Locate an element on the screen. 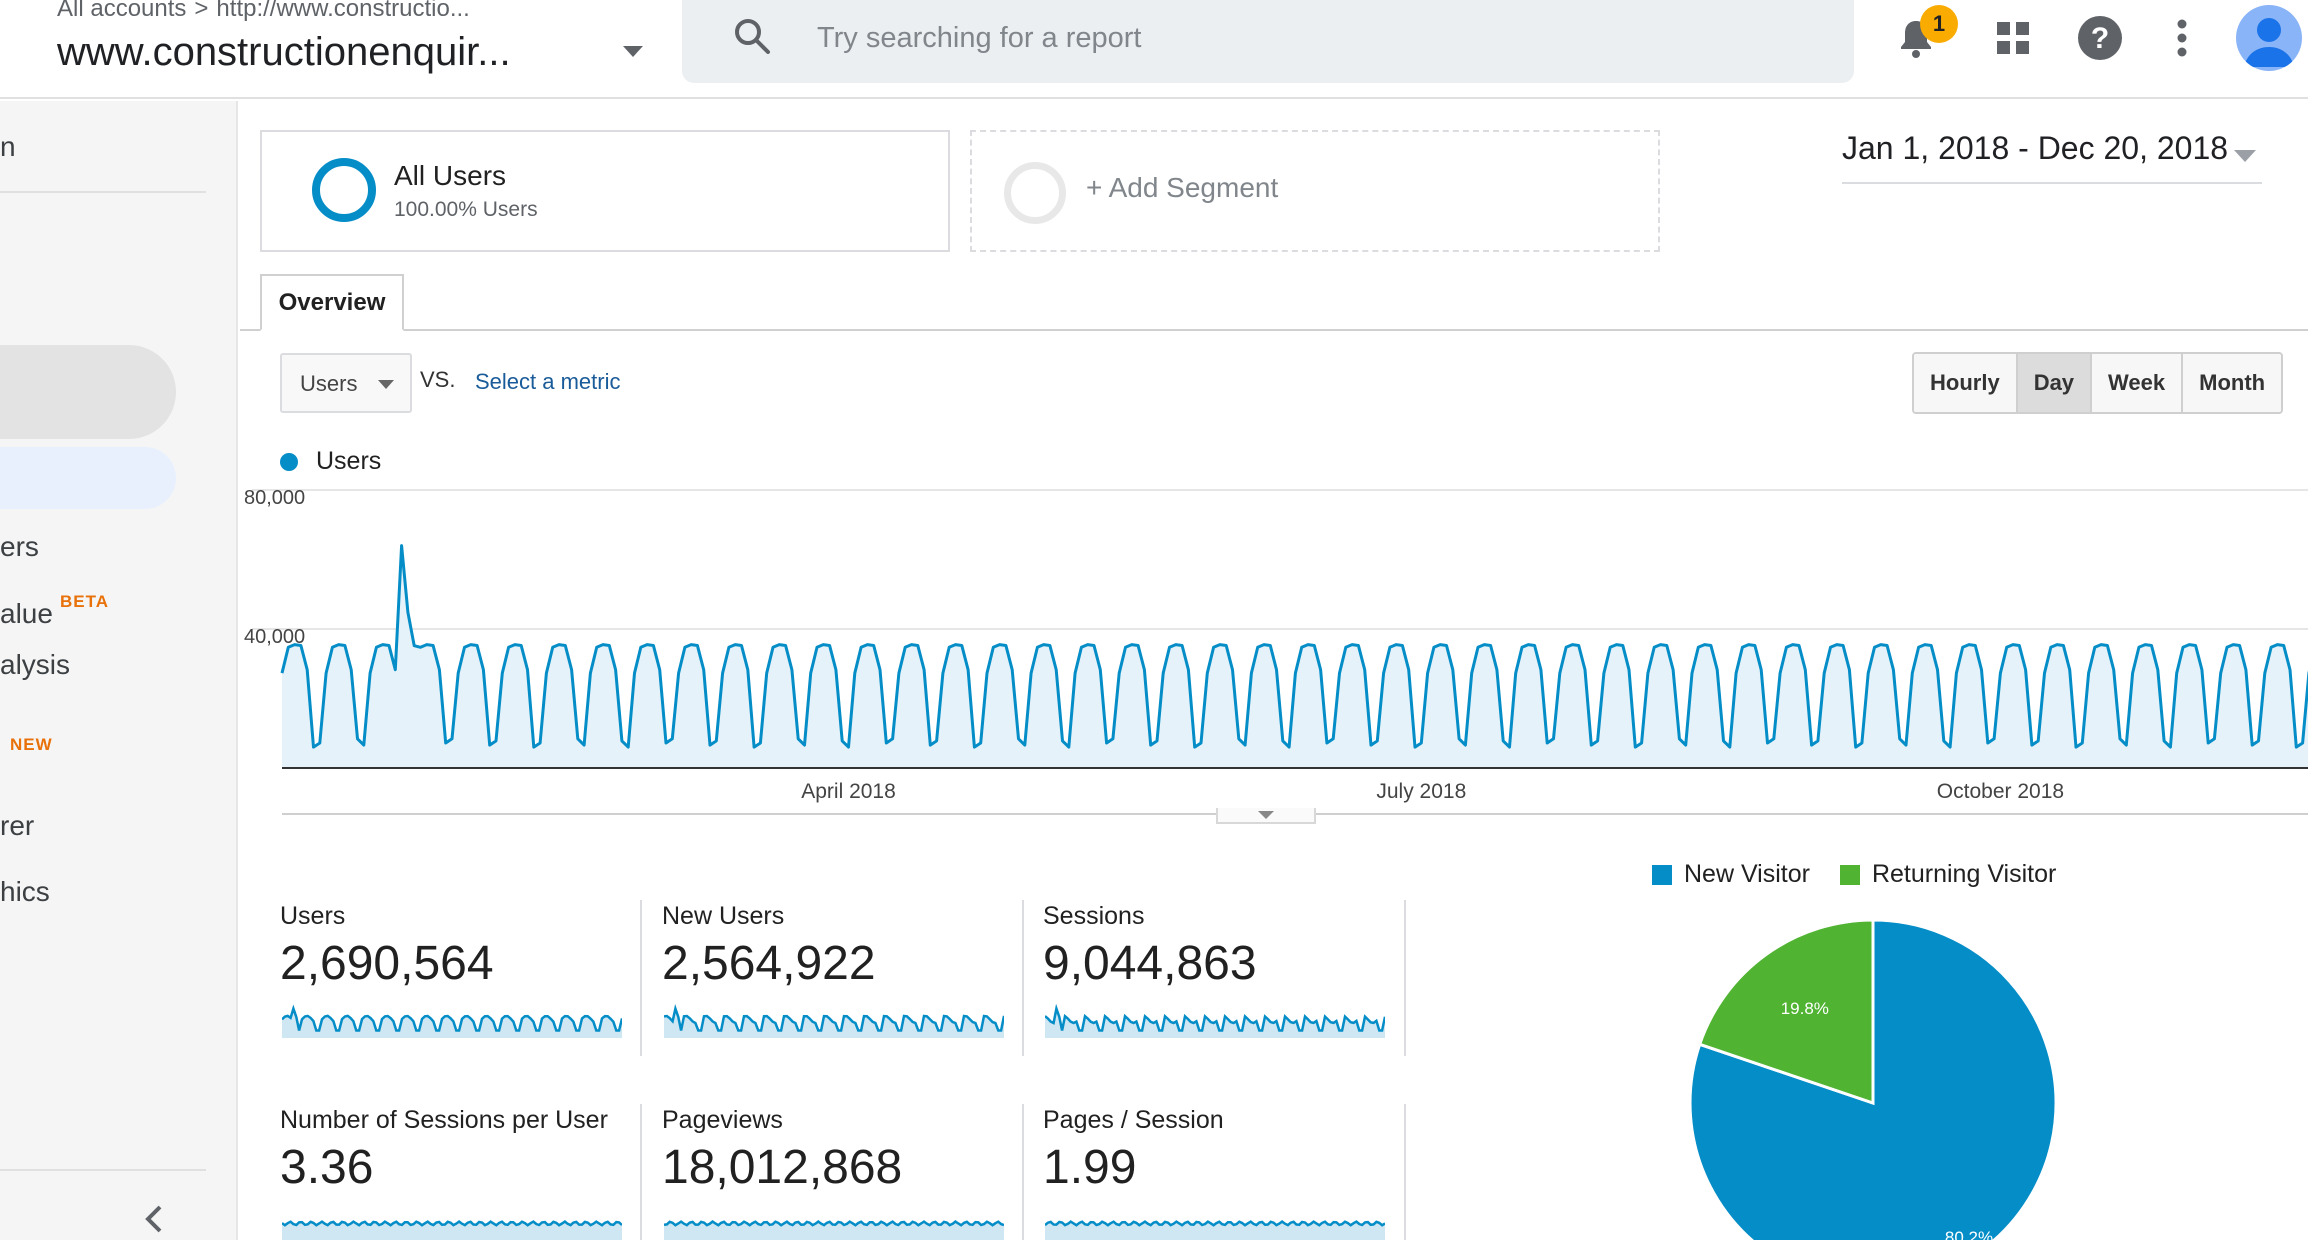  legend-dot-icon is located at coordinates (289, 461).